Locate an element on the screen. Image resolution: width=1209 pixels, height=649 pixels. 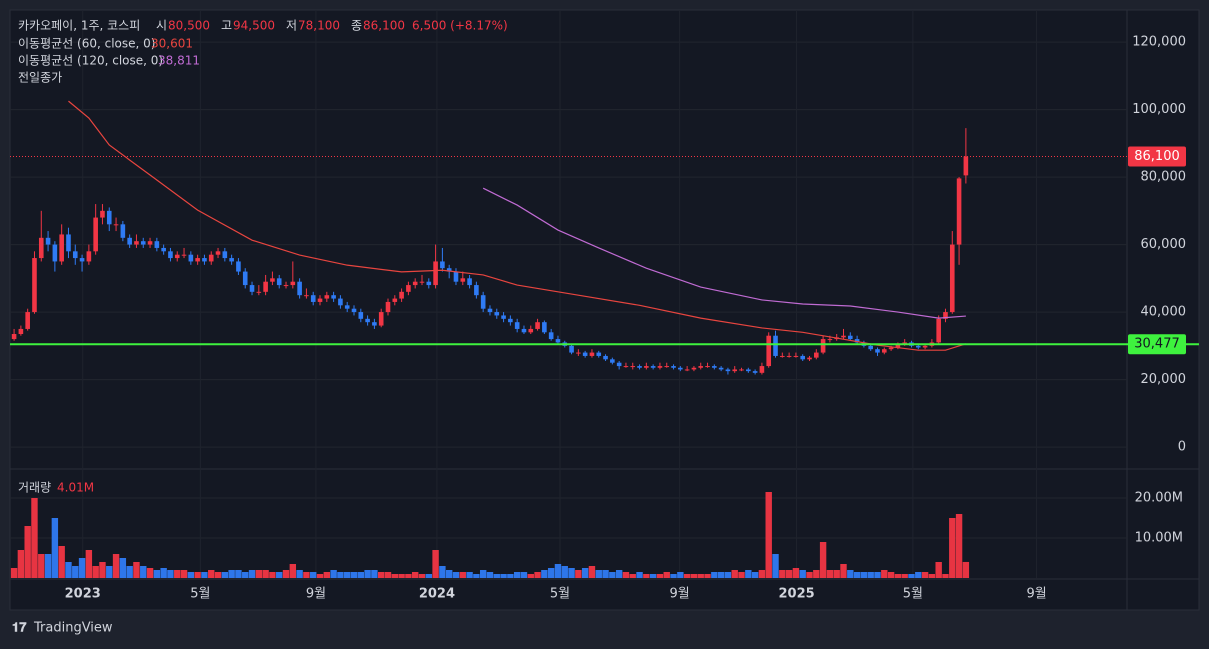
ohlc-value: 78,100 is located at coordinates (319, 26).